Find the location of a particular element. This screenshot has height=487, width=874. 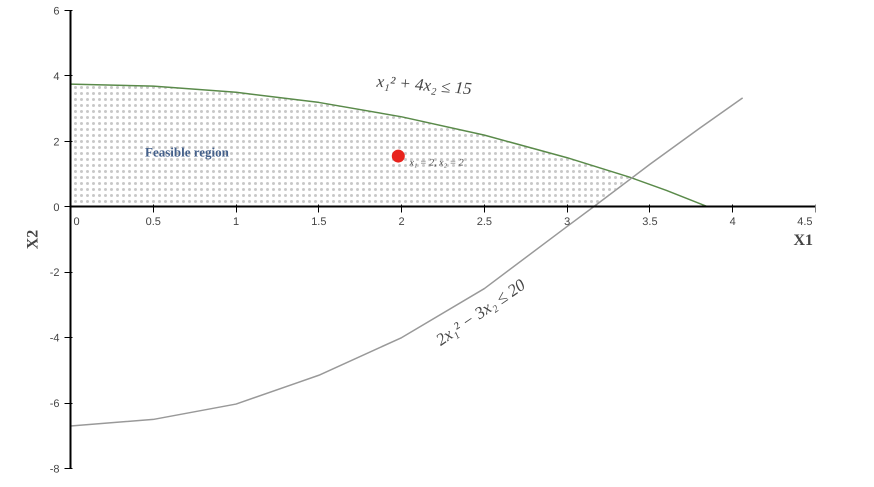

y-tick-label: 0 is located at coordinates (56, 208).